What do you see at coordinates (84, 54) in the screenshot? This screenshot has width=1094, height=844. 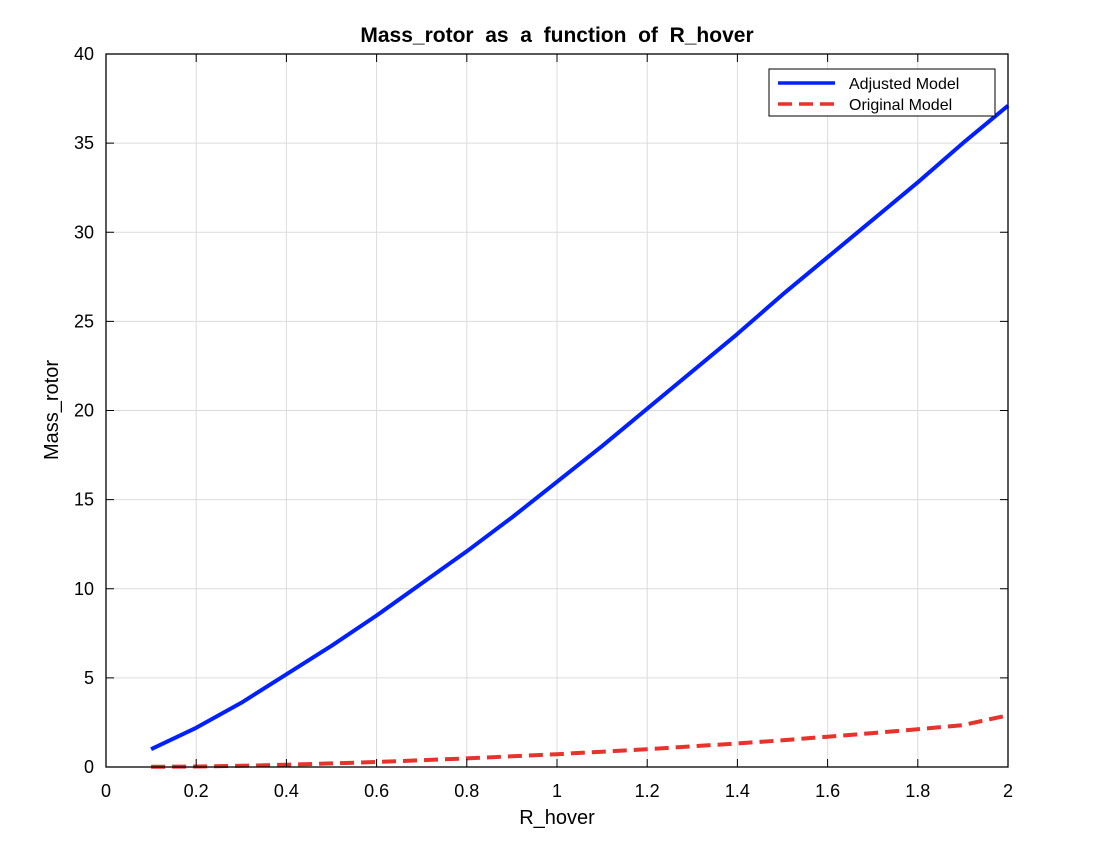 I see `y-tick-label: 40` at bounding box center [84, 54].